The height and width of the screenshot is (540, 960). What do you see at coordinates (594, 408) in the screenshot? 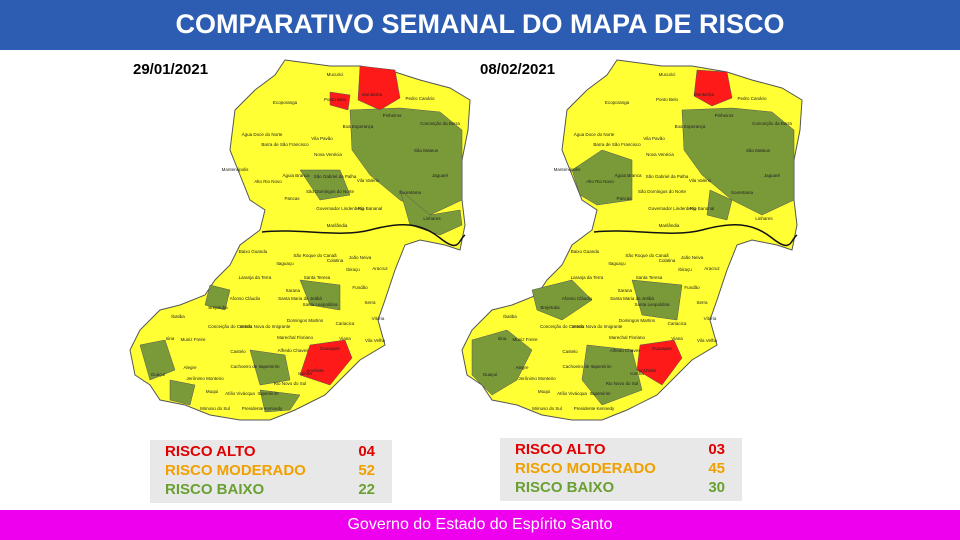
I see `municipality-label: Presidente Kennedy` at bounding box center [594, 408].